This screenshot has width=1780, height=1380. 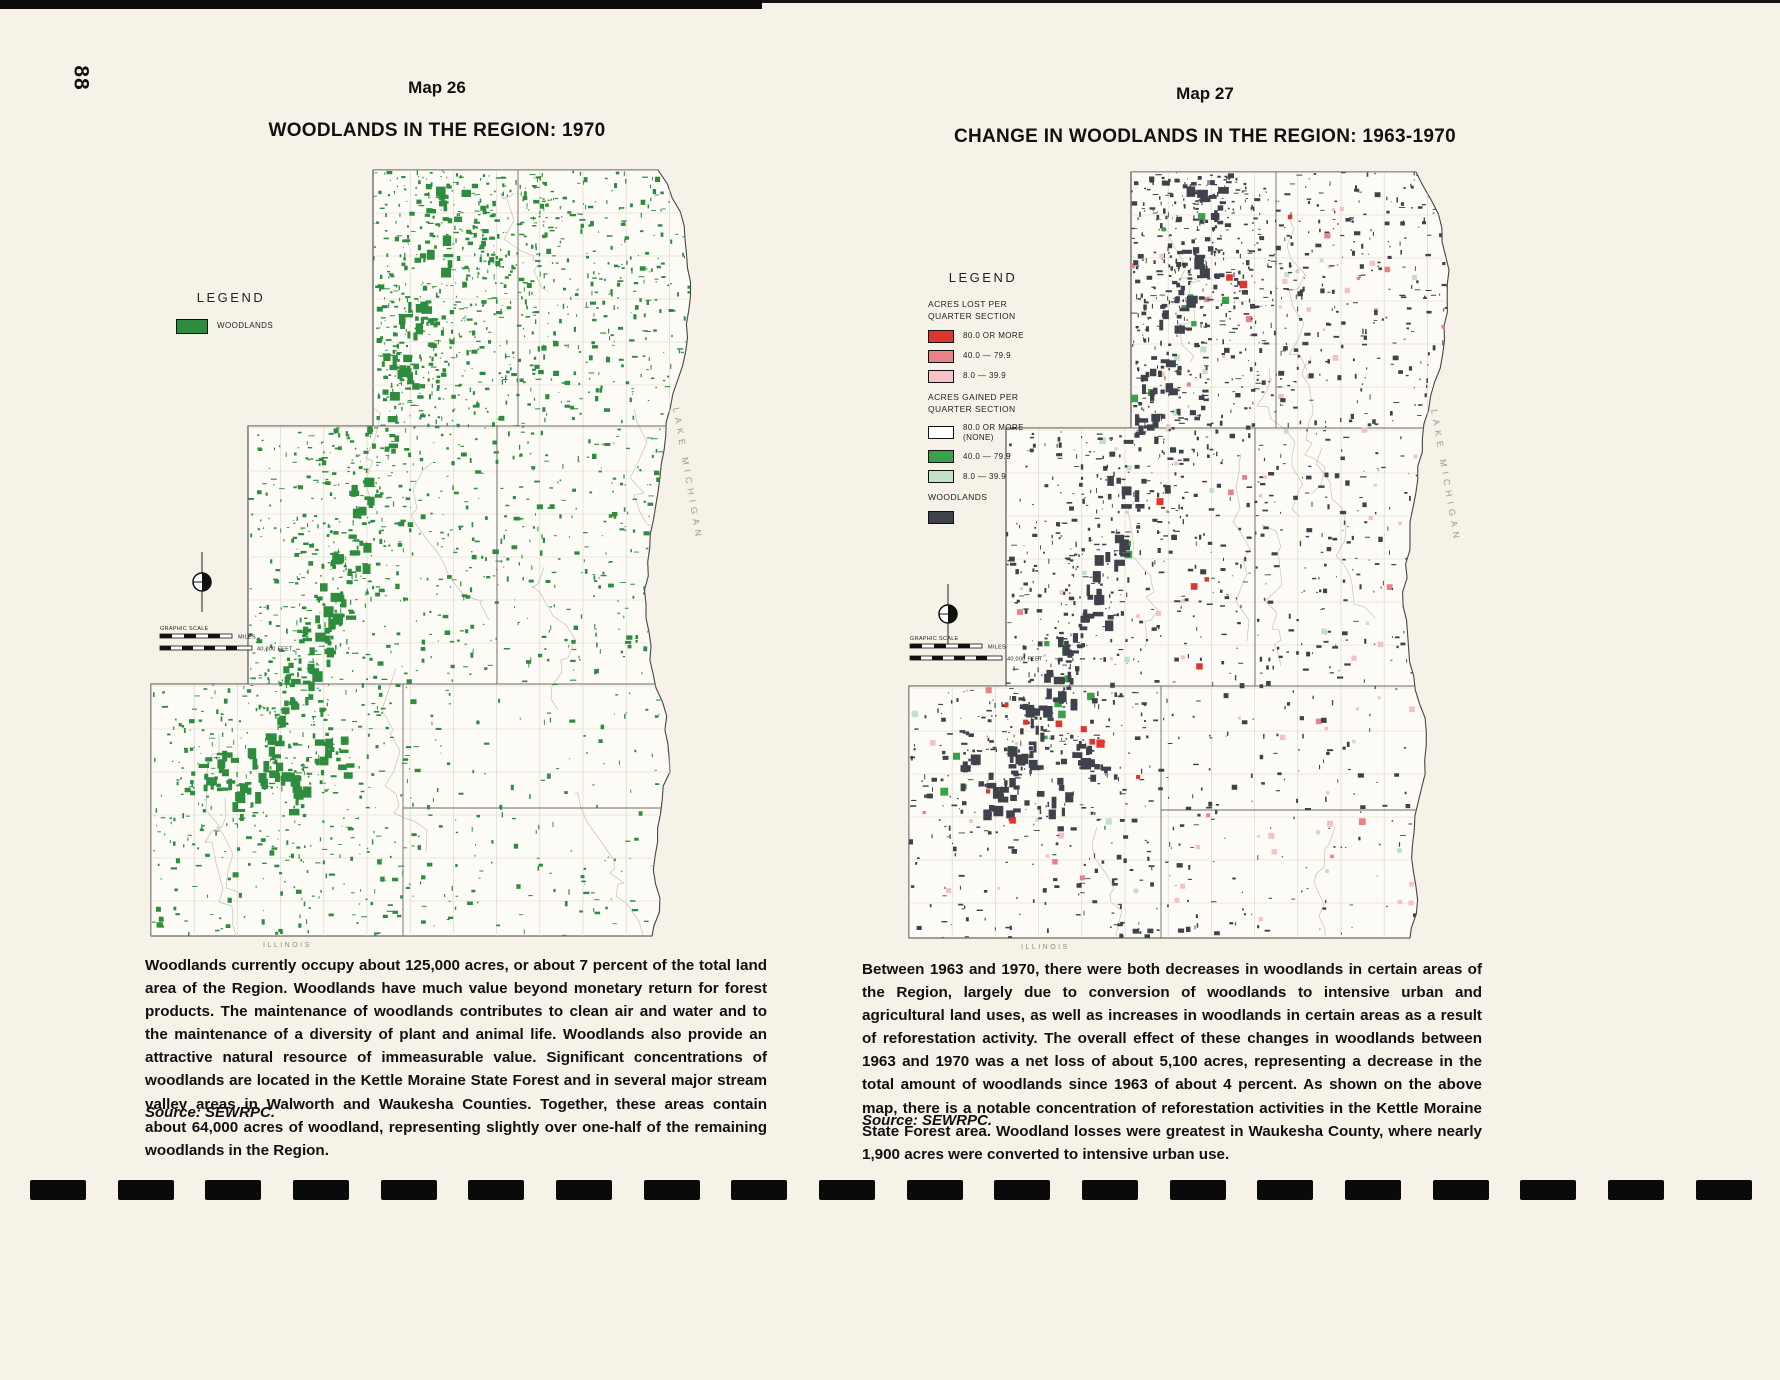 I want to click on map26-source: Source: SEWRPC., so click(x=210, y=1112).